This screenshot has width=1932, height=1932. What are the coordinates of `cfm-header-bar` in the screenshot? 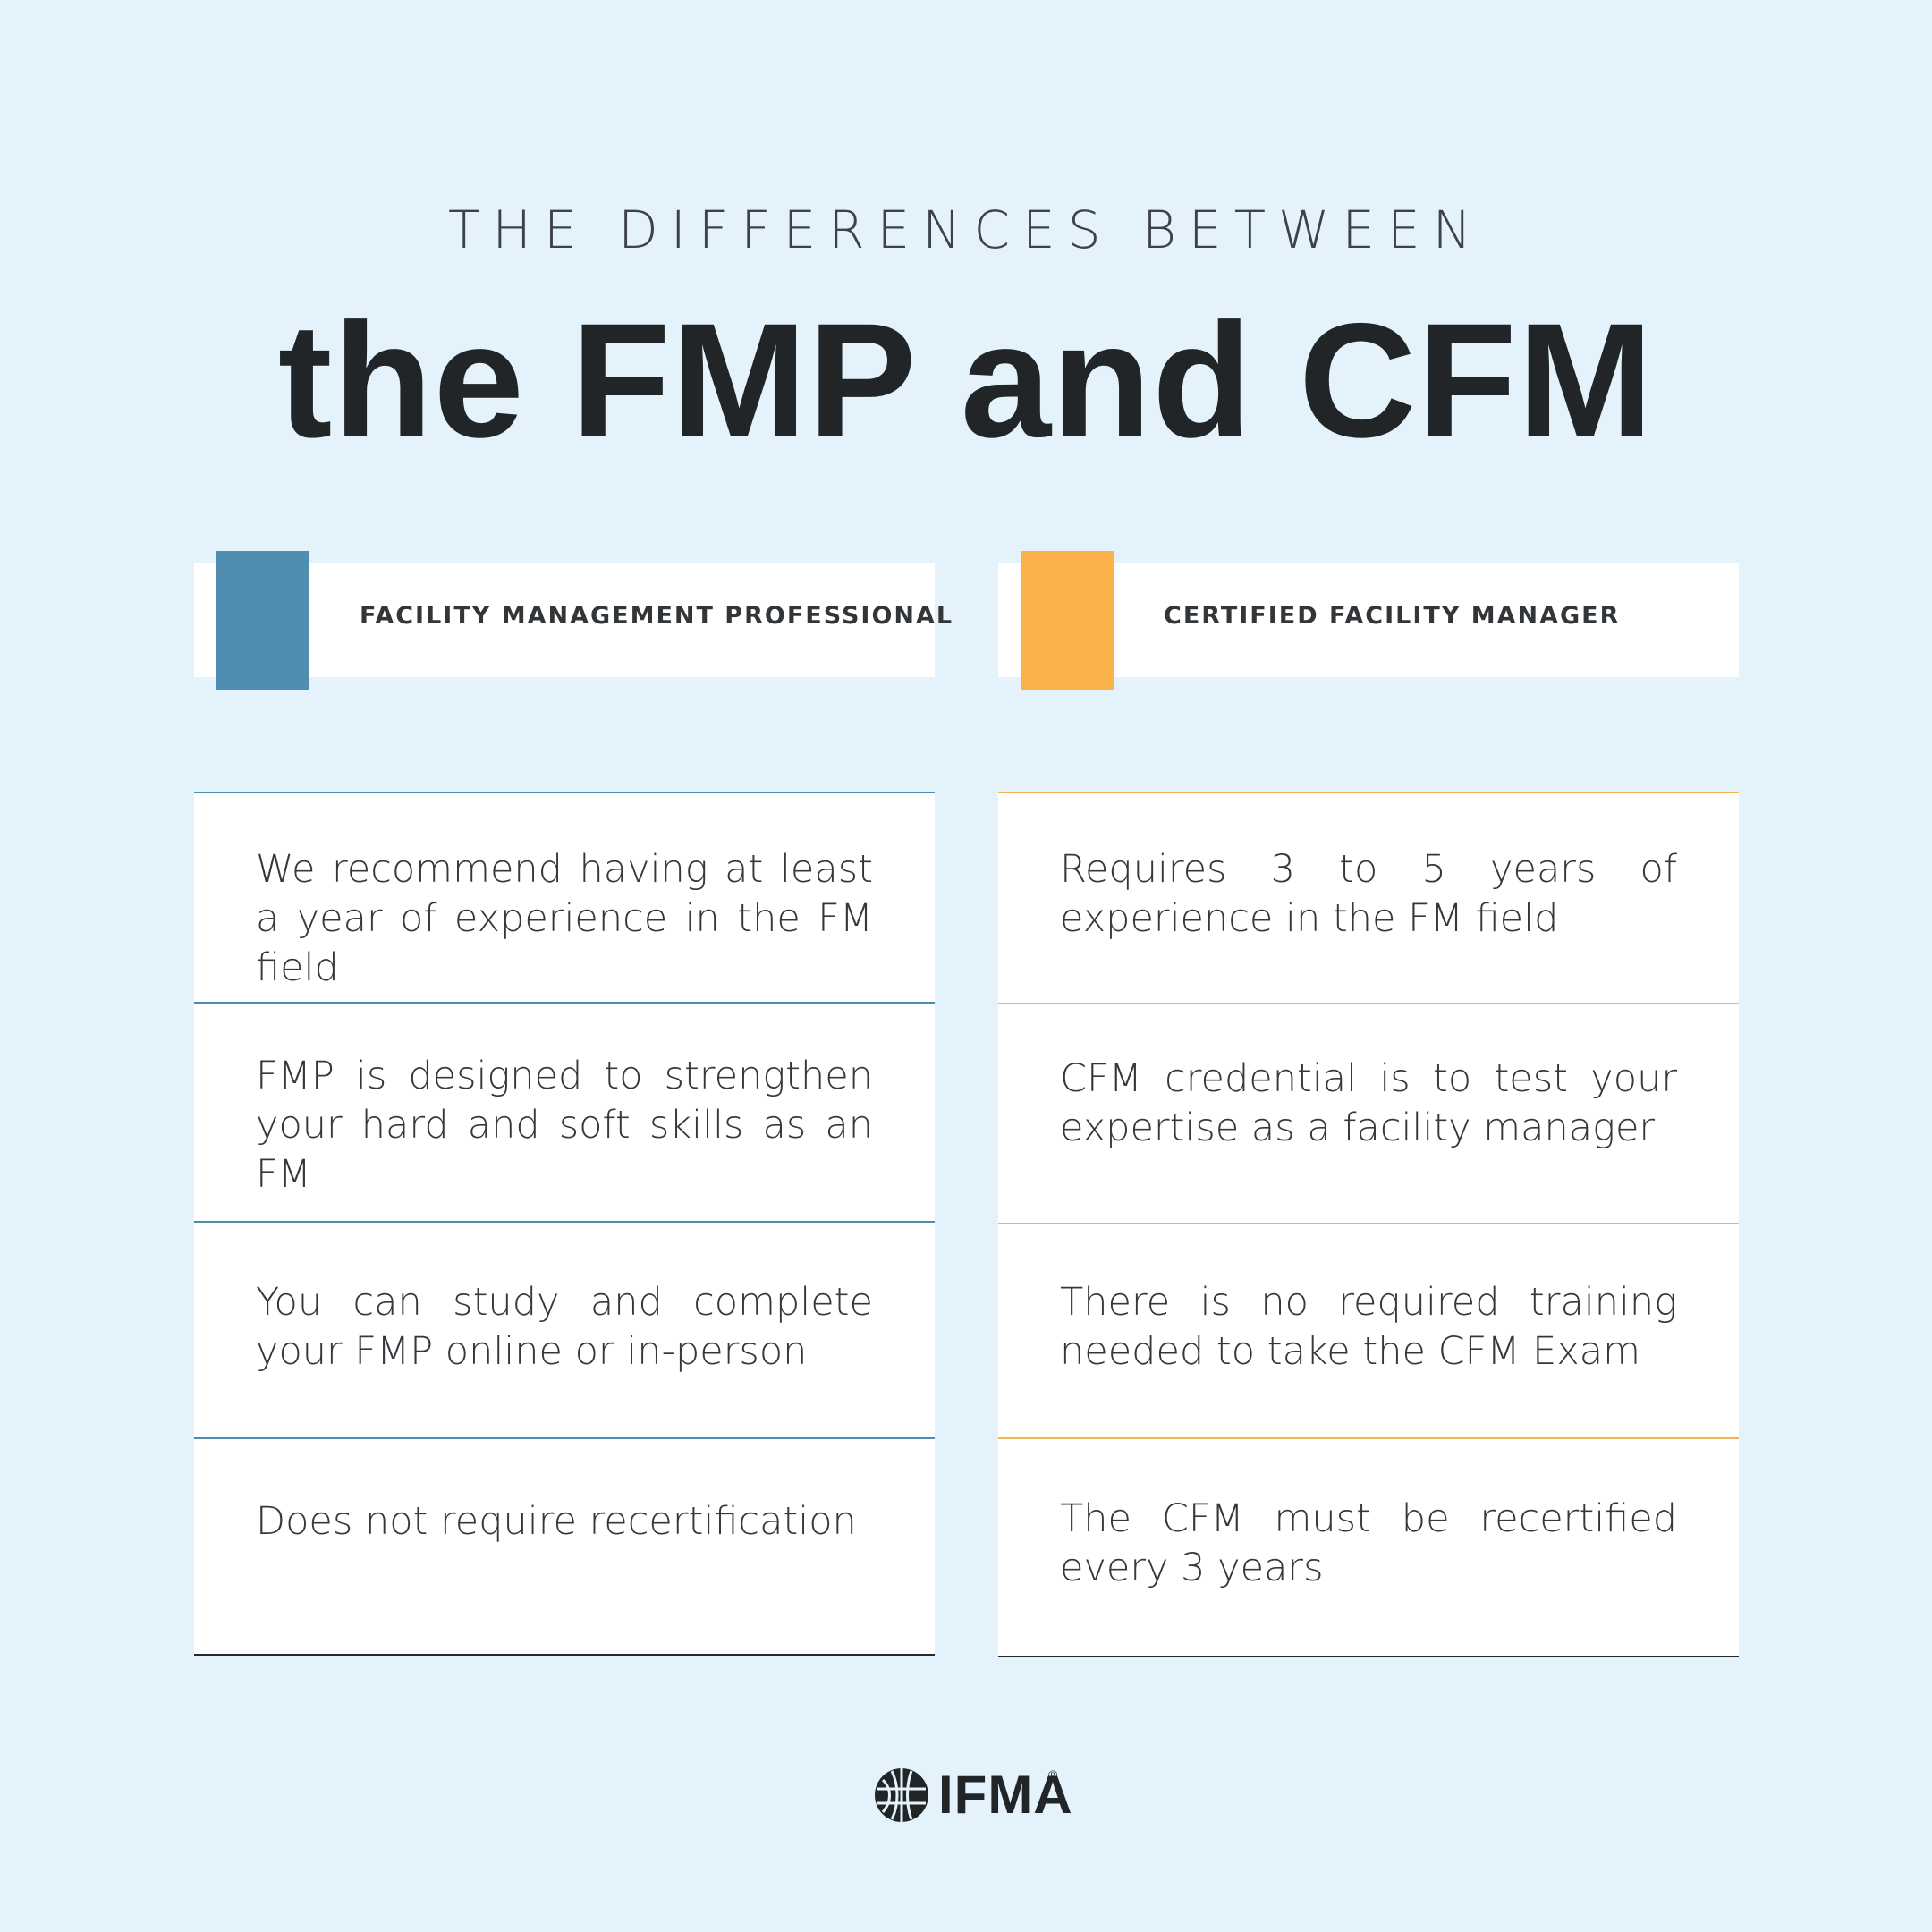 It's located at (1368, 620).